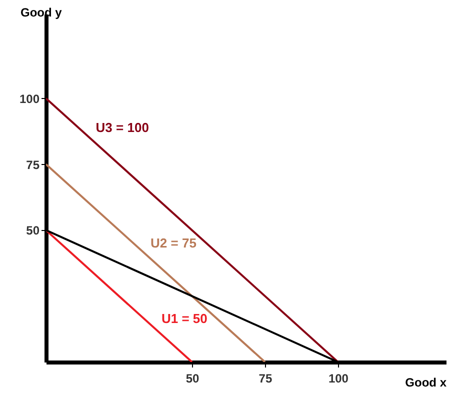 The width and height of the screenshot is (472, 401). Describe the element at coordinates (426, 383) in the screenshot. I see `x-axis-title: Good x` at that location.